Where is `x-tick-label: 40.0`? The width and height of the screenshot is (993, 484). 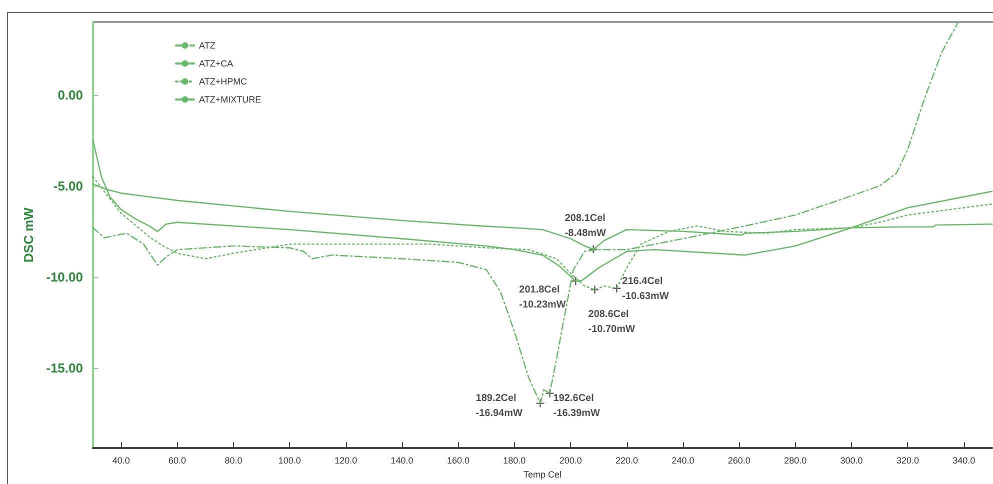 x-tick-label: 40.0 is located at coordinates (121, 461).